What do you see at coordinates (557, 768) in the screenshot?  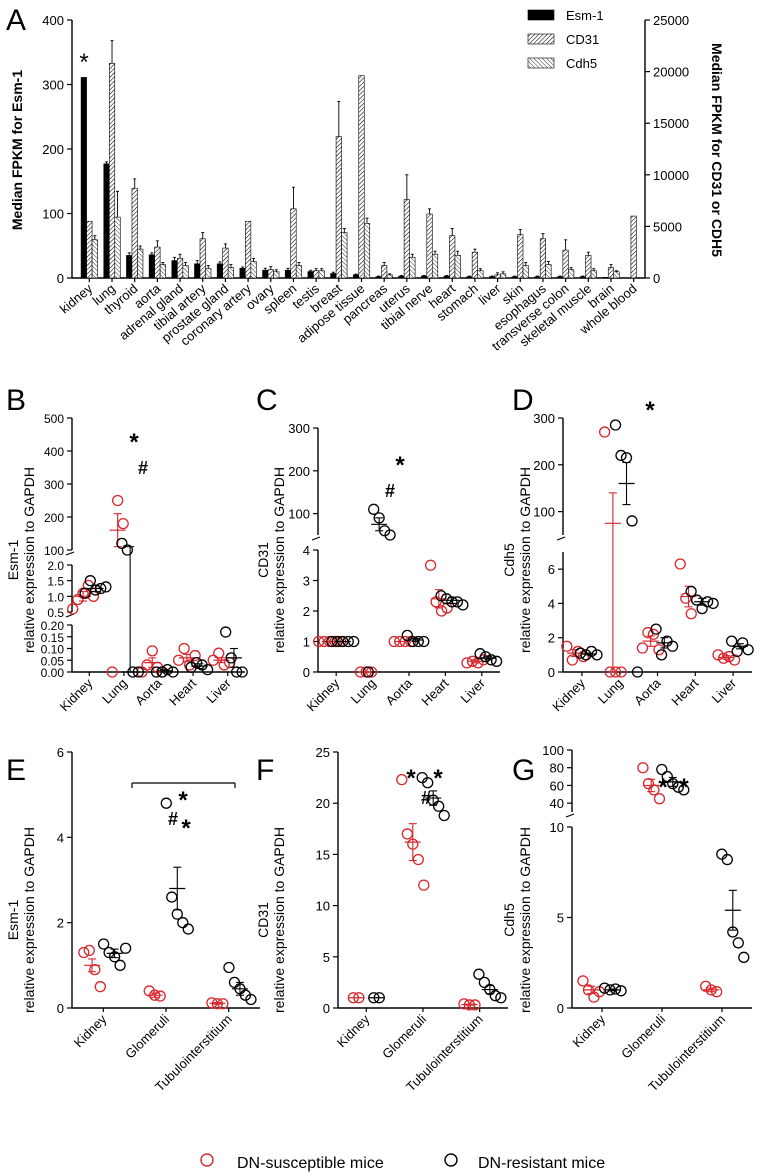 I see `panel-g-y-tick-label: 80` at bounding box center [557, 768].